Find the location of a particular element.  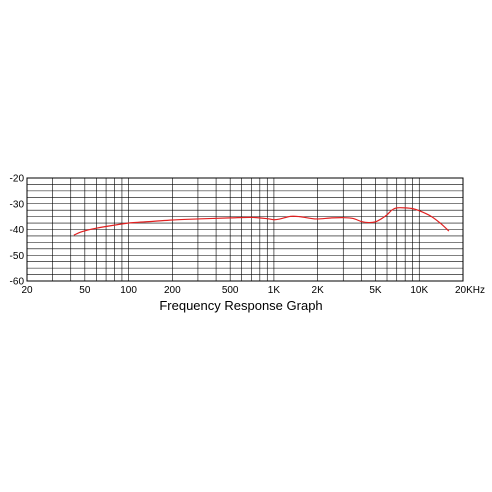

x-tick-label: 10K is located at coordinates (419, 290).